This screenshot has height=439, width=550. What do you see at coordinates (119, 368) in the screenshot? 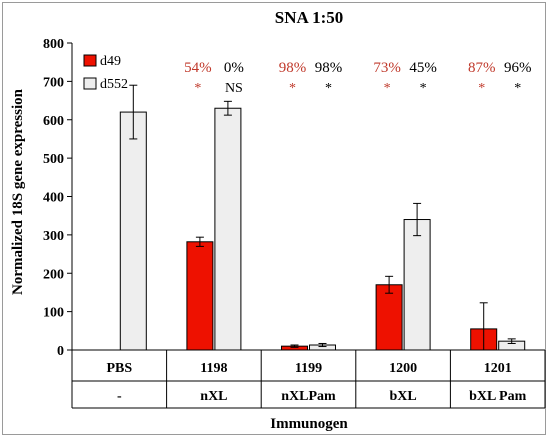
I see `x-tick-label: PBS` at bounding box center [119, 368].